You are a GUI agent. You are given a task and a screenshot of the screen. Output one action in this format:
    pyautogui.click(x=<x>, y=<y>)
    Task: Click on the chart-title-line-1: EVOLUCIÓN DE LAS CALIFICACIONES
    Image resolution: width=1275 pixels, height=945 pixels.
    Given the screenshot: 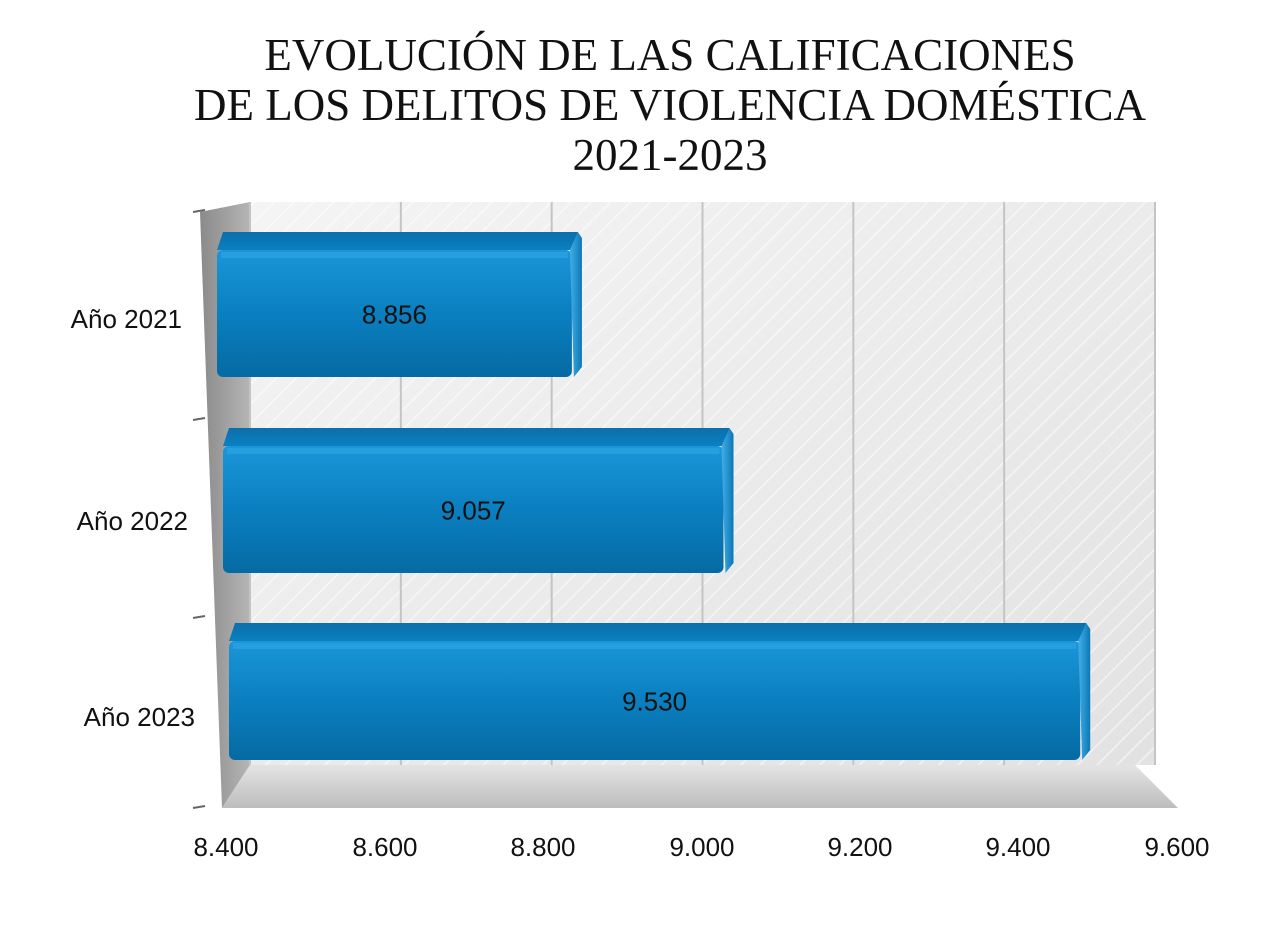 What is the action you would take?
    pyautogui.click(x=670, y=55)
    